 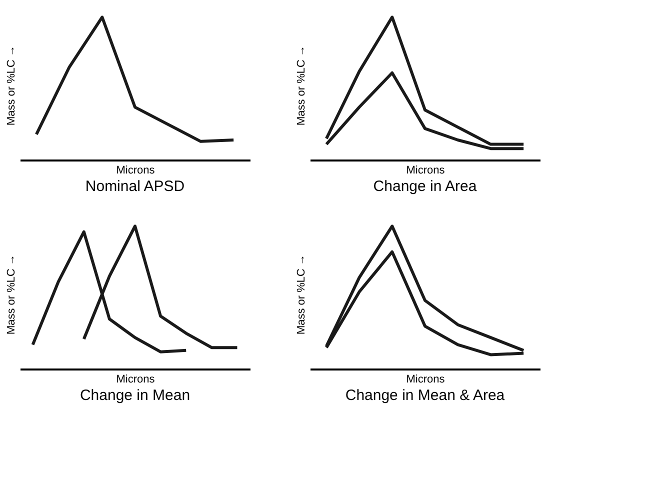 I want to click on text: Nominal APSD, so click(x=135, y=186).